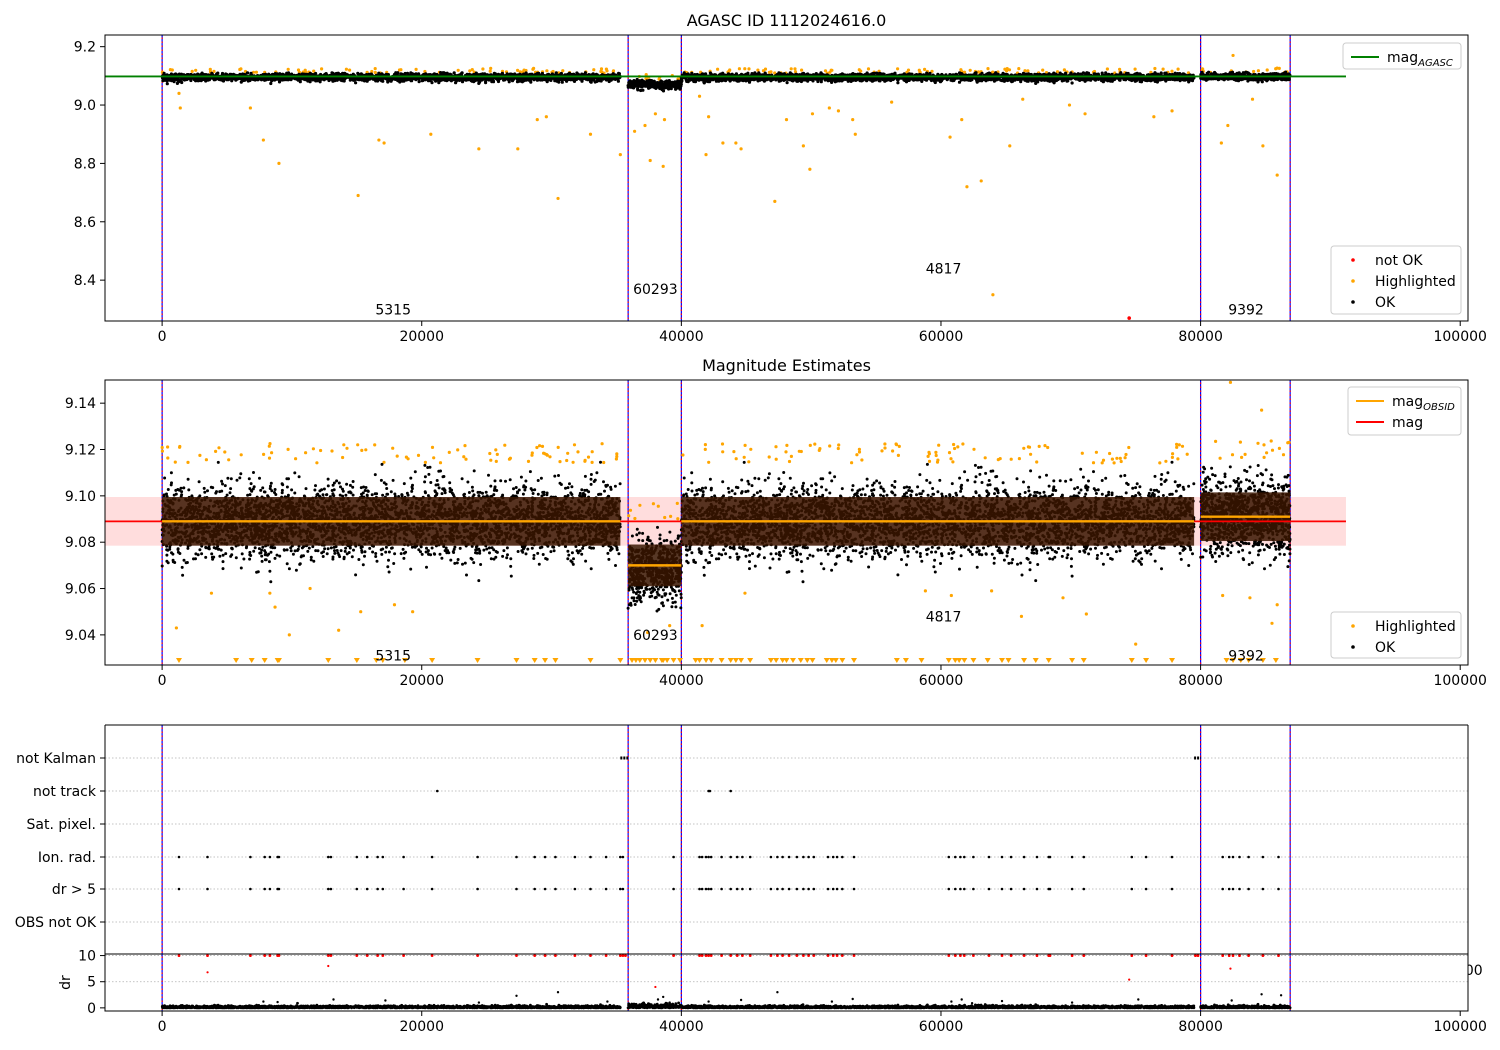 The image size is (1500, 1050). What do you see at coordinates (421, 681) in the screenshot?
I see `x-tick-label: 20000` at bounding box center [421, 681].